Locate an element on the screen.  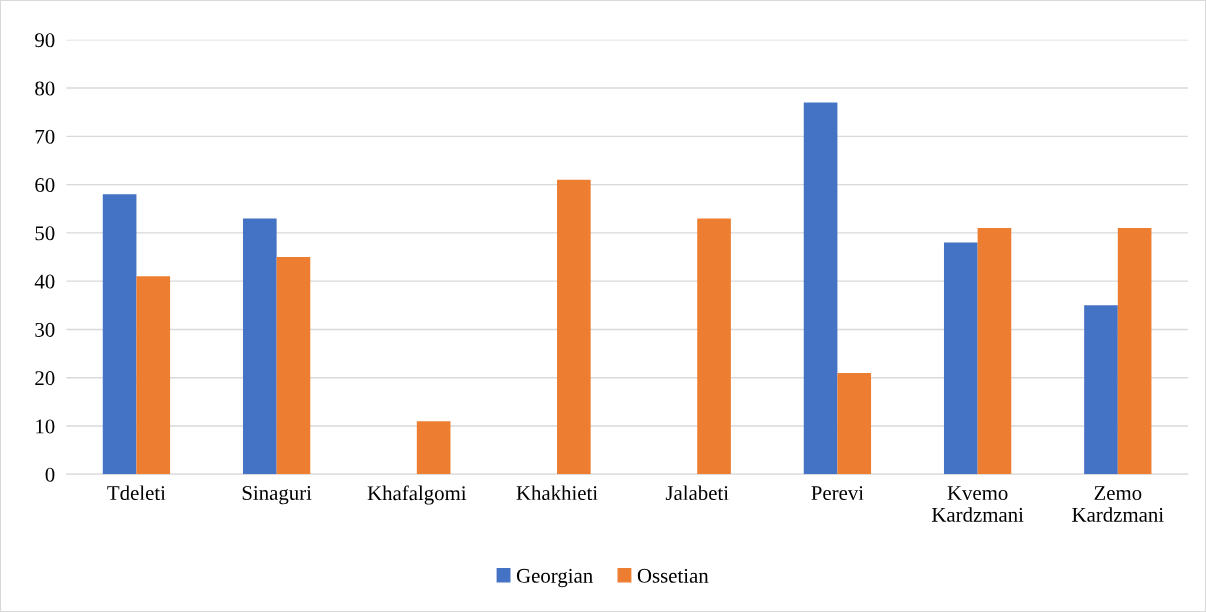
x-tick-label: Khafalgomi is located at coordinates (417, 495).